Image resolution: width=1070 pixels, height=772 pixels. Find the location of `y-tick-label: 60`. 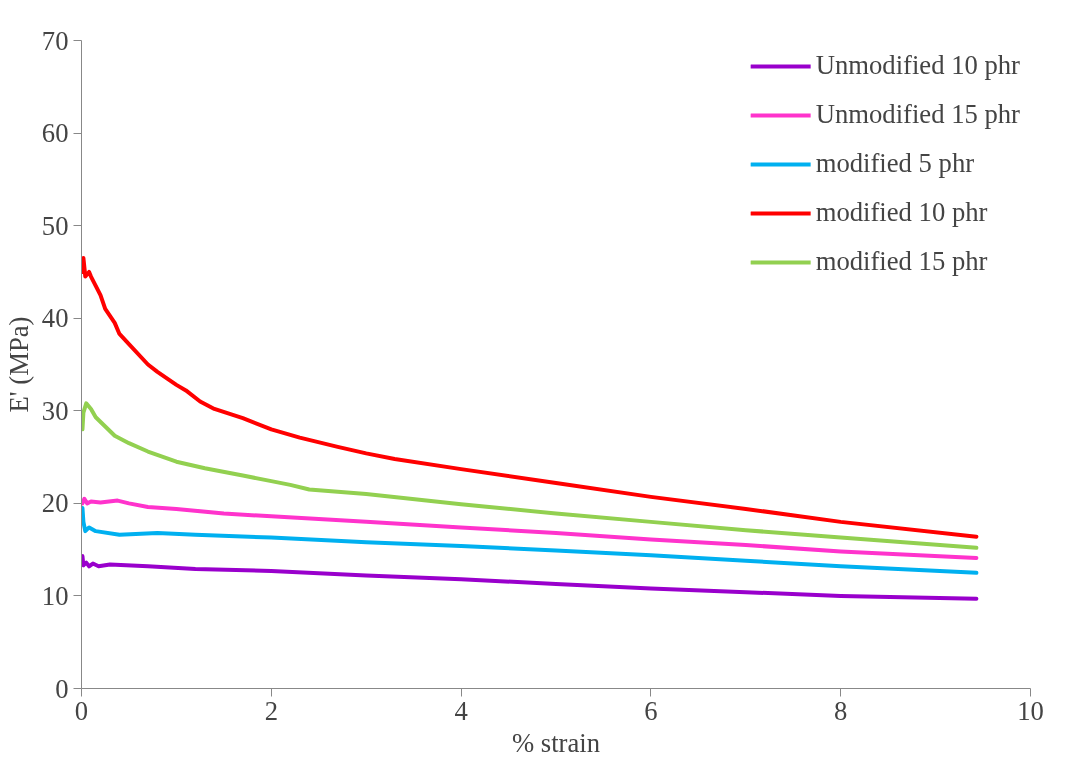

y-tick-label: 60 is located at coordinates (55, 133).